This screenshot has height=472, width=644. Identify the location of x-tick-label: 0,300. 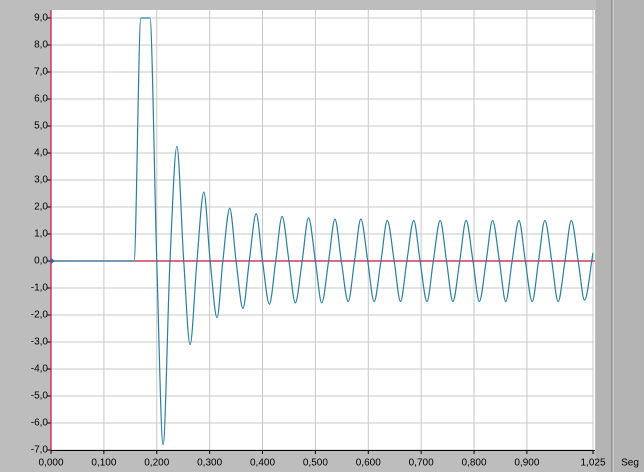
(209, 463).